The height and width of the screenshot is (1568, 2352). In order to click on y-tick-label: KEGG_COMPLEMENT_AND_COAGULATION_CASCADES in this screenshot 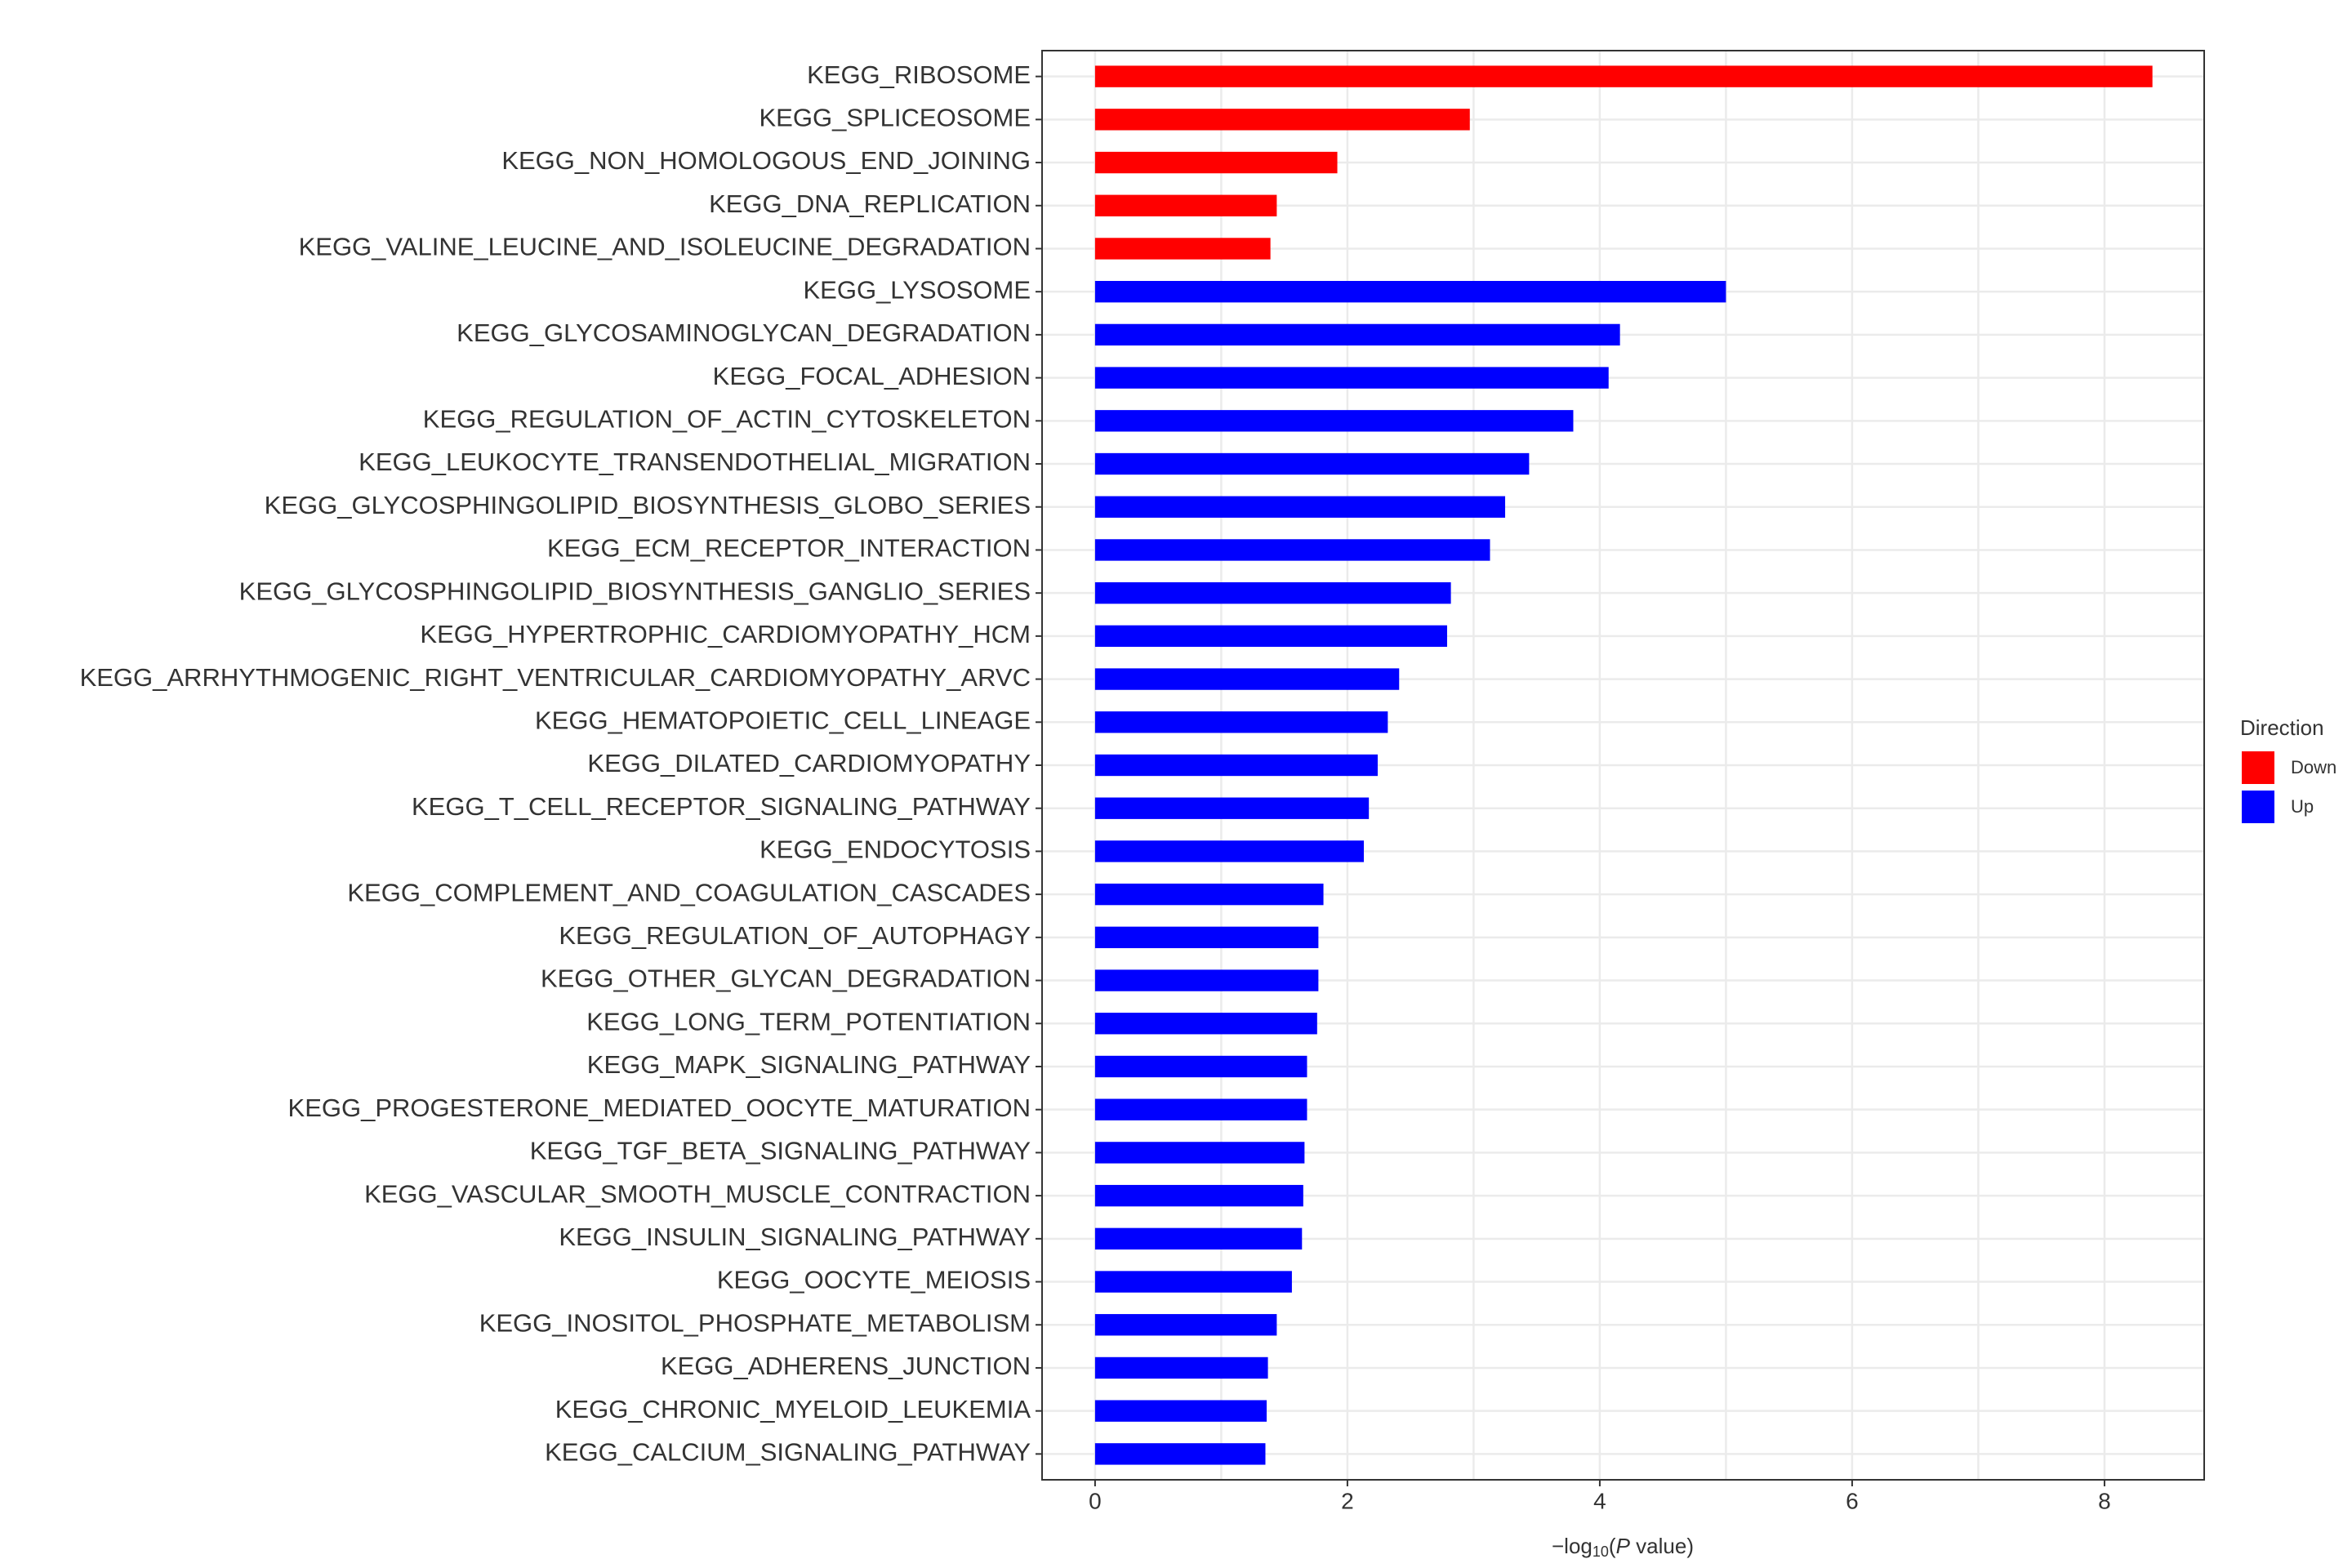, I will do `click(689, 892)`.